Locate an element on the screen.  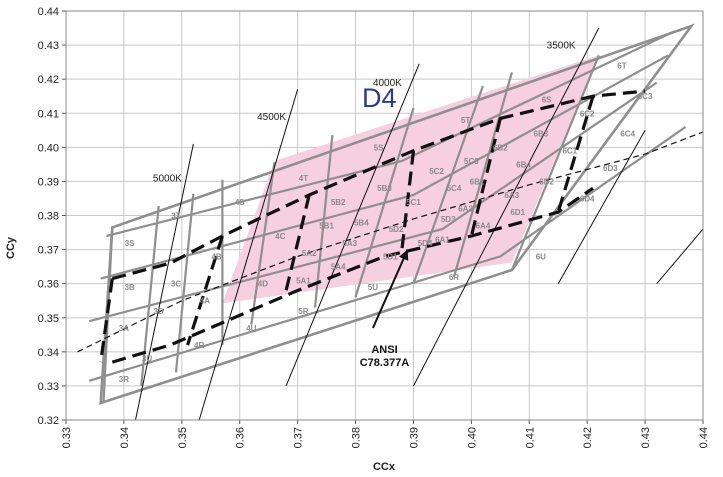
x-tick-label: 0.40 is located at coordinates (472, 437).